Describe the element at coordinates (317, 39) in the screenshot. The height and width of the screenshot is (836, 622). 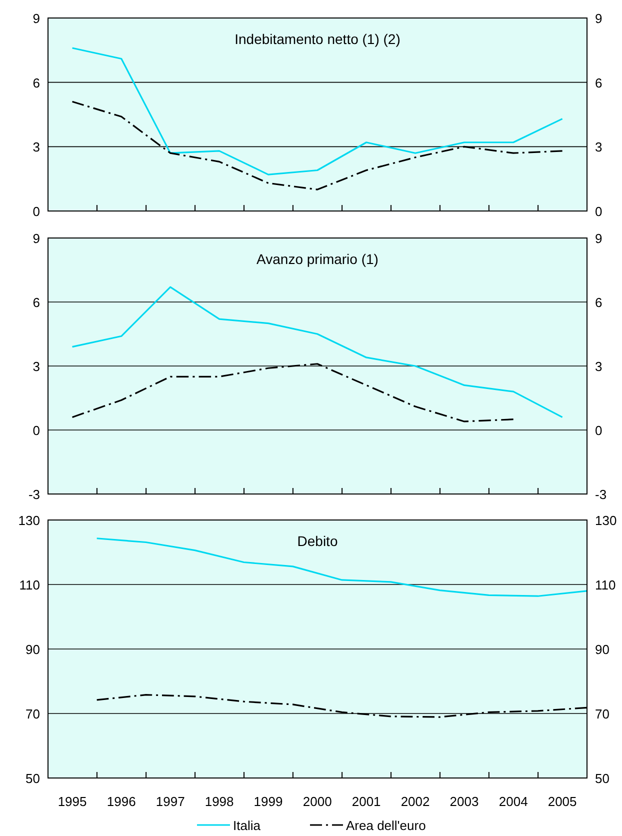
I see `text: Indebitamento netto (1) (2)` at that location.